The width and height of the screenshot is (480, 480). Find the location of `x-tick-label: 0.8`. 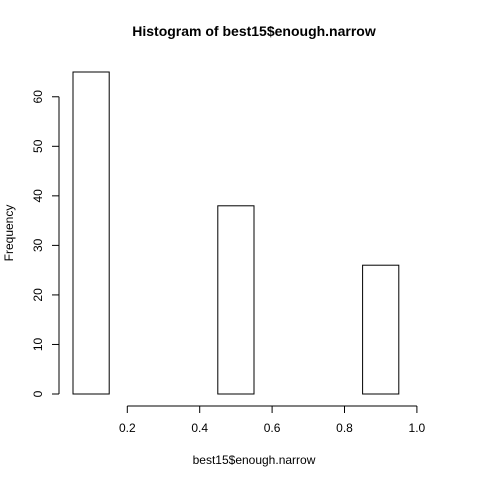

x-tick-label: 0.8 is located at coordinates (344, 428).